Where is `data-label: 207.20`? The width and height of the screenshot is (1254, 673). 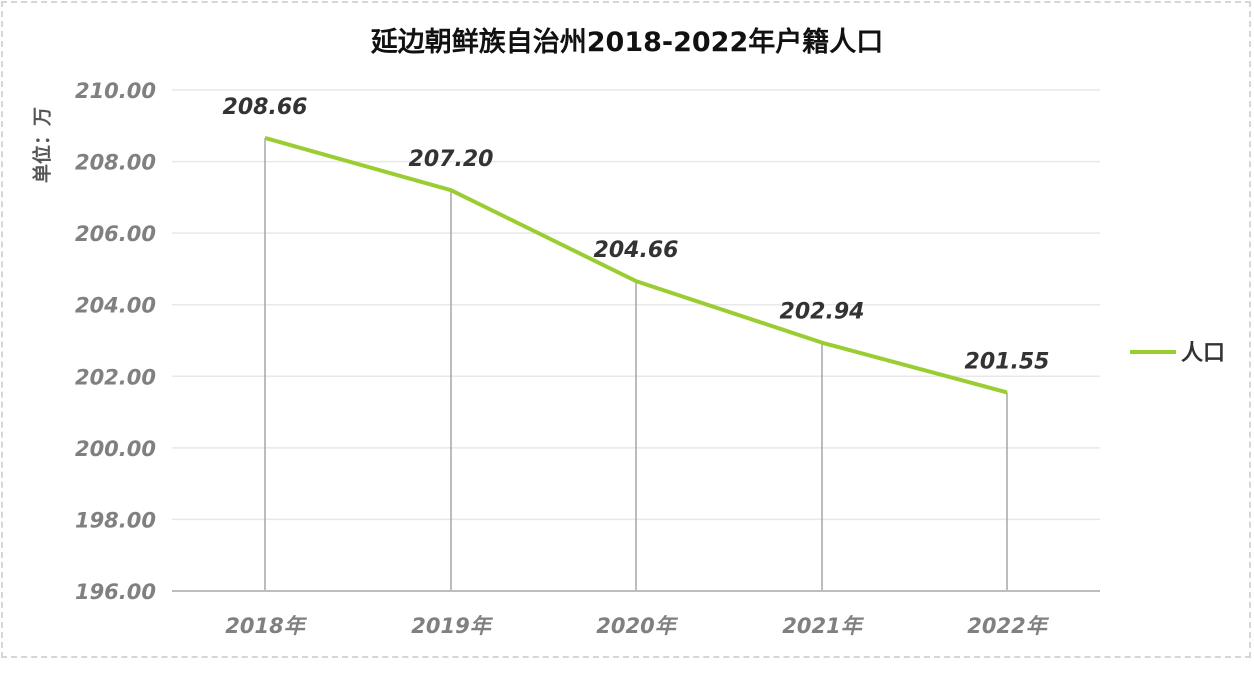 data-label: 207.20 is located at coordinates (451, 159).